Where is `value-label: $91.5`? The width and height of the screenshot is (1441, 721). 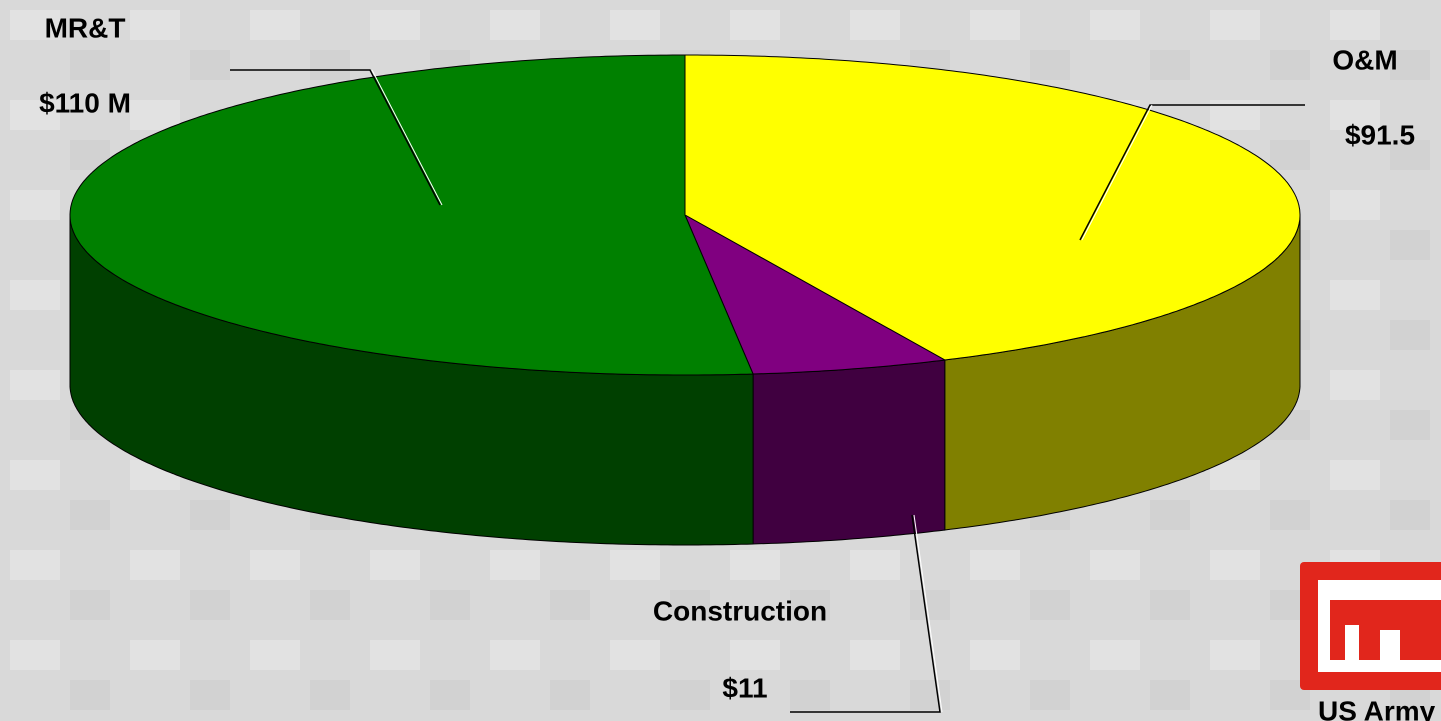
value-label: $91.5 is located at coordinates (1380, 134).